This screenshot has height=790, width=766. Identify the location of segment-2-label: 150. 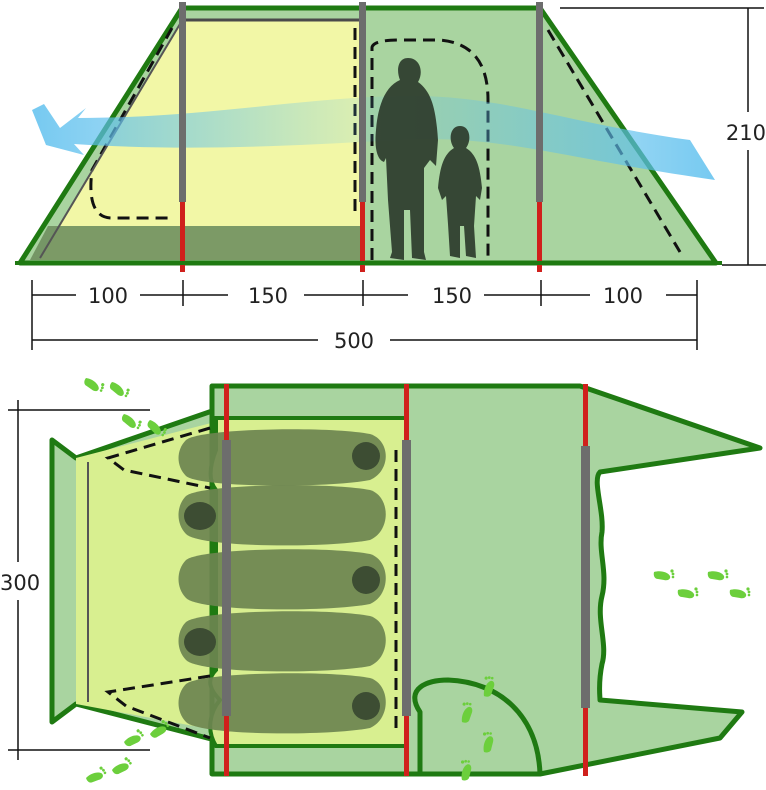
(268, 296).